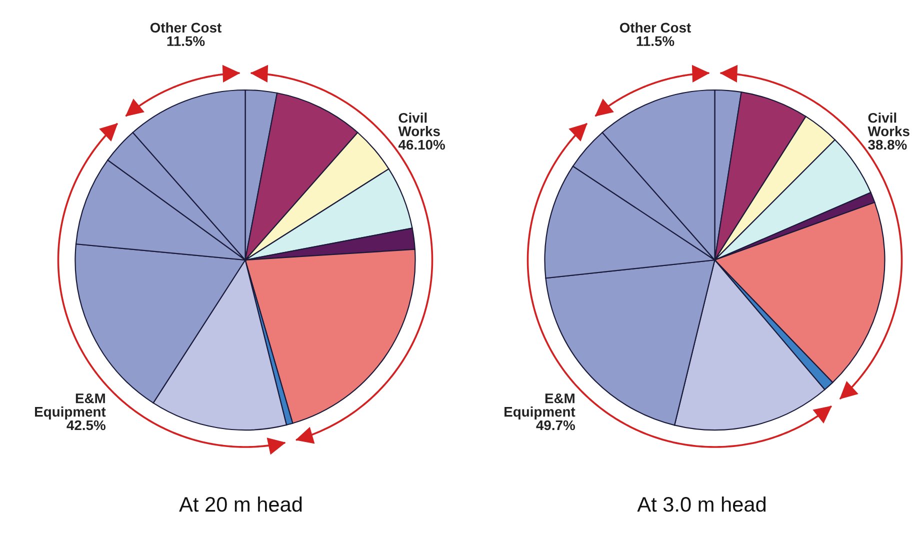  Describe the element at coordinates (540, 412) in the screenshot. I see `text: E&M Equipment 49.7%` at that location.